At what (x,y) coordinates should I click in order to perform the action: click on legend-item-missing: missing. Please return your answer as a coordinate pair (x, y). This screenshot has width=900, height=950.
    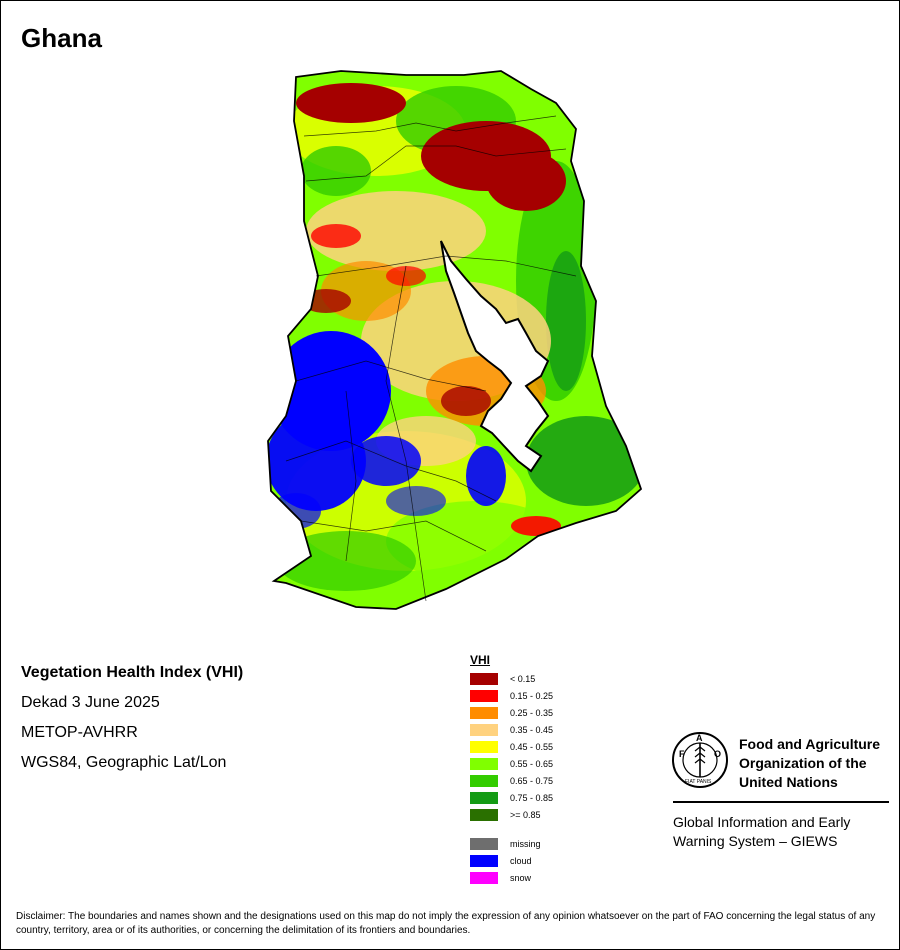
    Looking at the image, I should click on (540, 844).